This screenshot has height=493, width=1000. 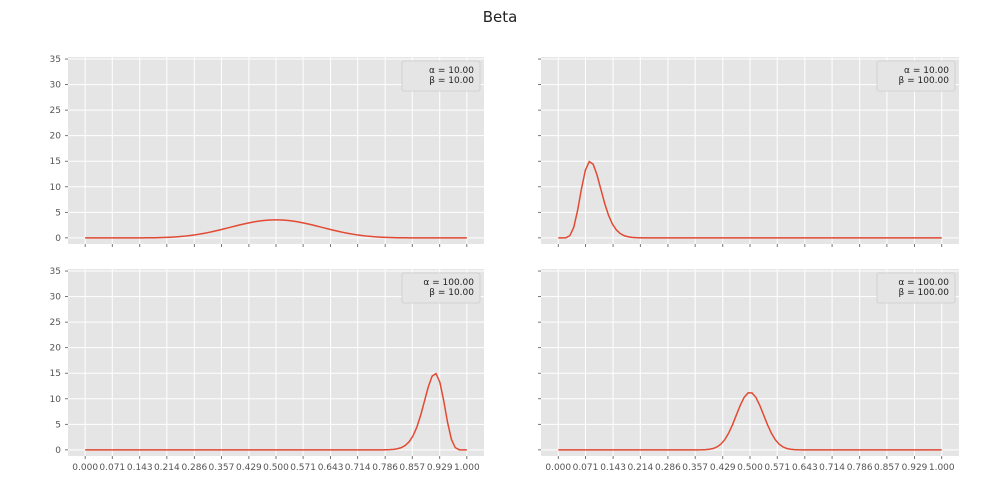 I want to click on legend: α = 100.00β = 100.00, so click(x=916, y=288).